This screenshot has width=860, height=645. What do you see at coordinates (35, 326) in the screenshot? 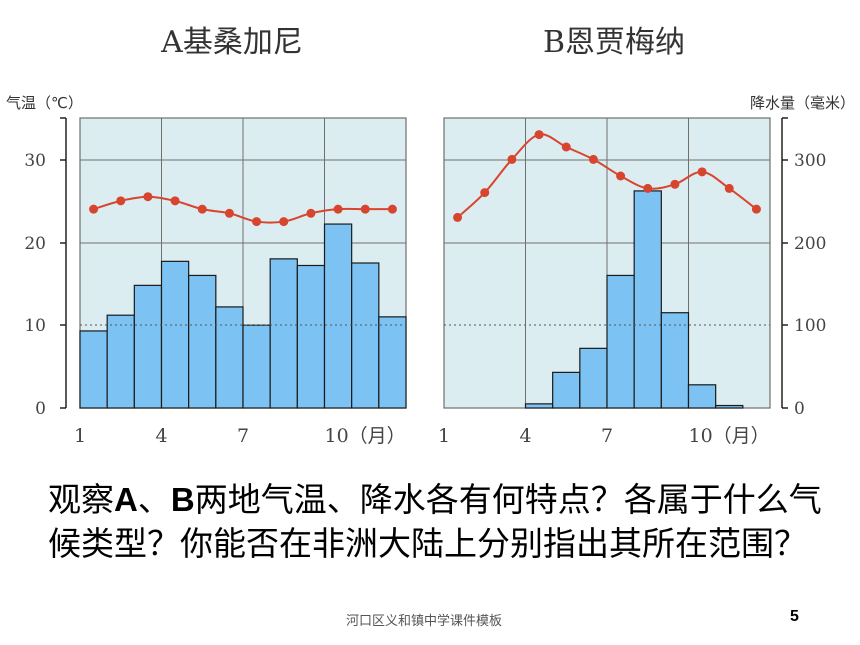
I see `temperature-tick-label: 10` at bounding box center [35, 326].